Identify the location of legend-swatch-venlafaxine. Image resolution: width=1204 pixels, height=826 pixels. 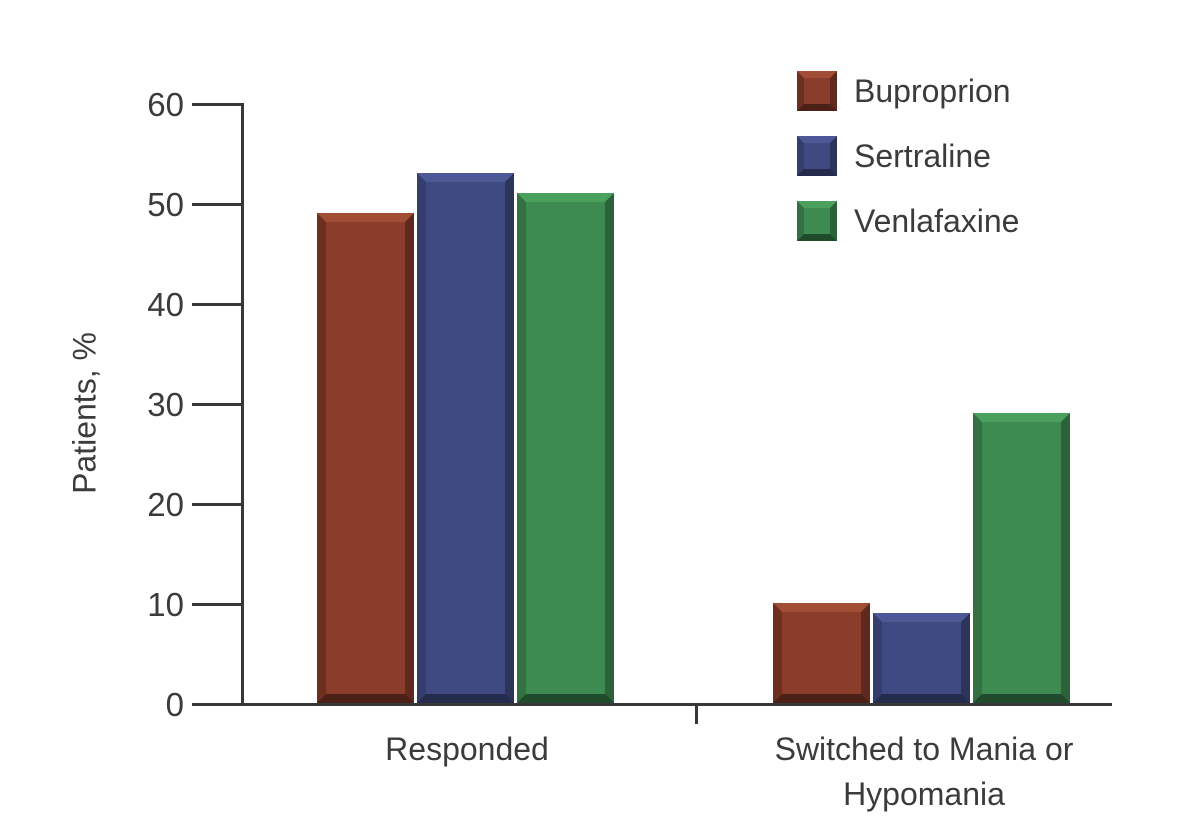
(817, 221).